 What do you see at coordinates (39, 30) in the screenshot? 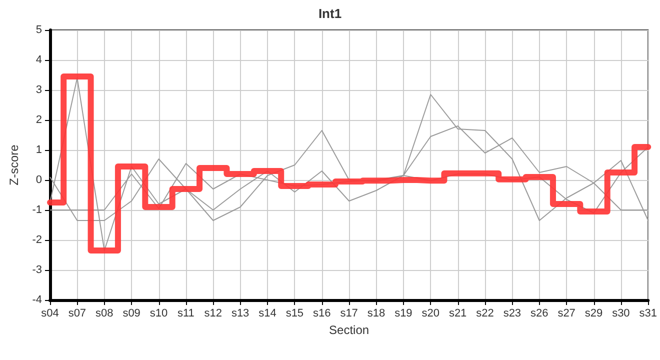
I see `y-tick-label: 5` at bounding box center [39, 30].